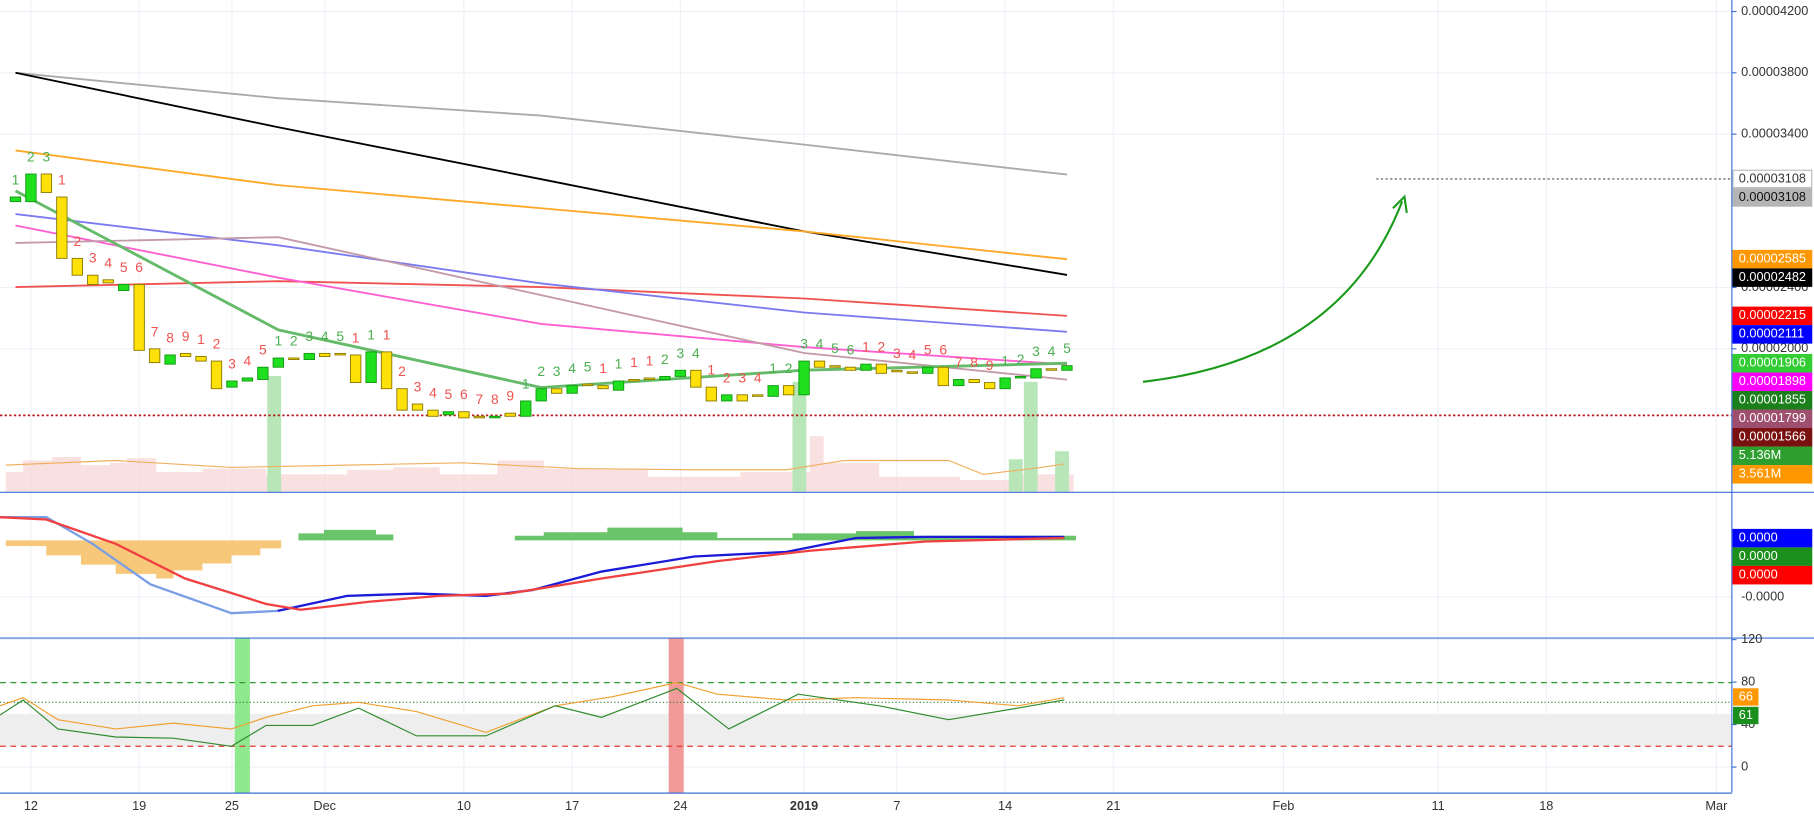 This screenshot has height=818, width=1814. What do you see at coordinates (1774, 71) in the screenshot?
I see `y-tick-label: 0.00003800` at bounding box center [1774, 71].